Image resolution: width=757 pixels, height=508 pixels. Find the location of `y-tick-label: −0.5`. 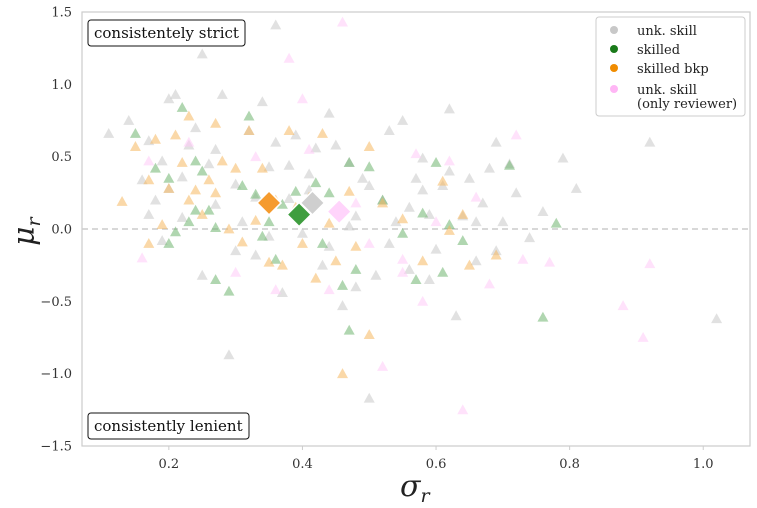

y-tick-label: −0.5 is located at coordinates (56, 302).